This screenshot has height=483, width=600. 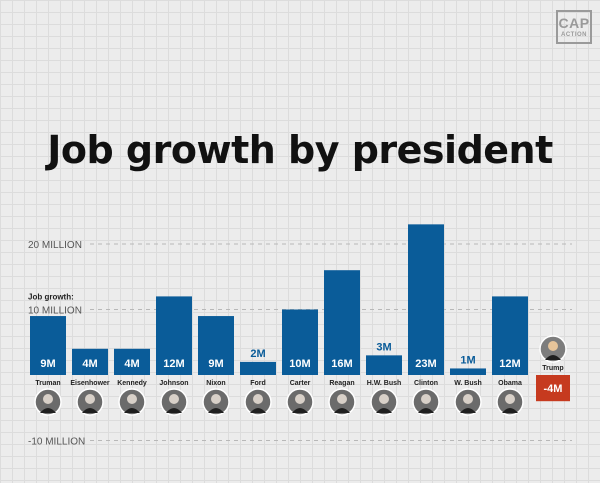 What do you see at coordinates (55, 311) in the screenshot?
I see `y-tick-label: 10 MILLION` at bounding box center [55, 311].